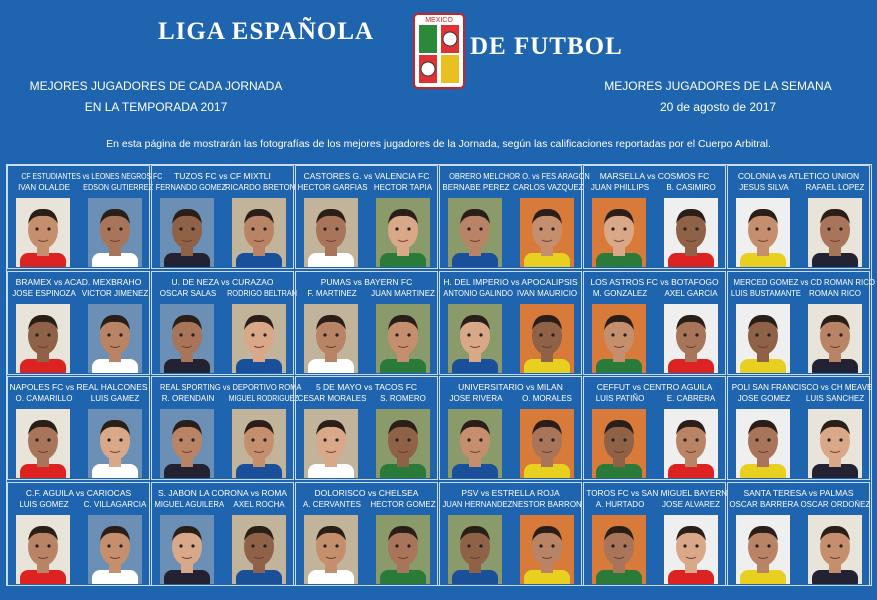 This screenshot has width=877, height=600. Describe the element at coordinates (835, 293) in the screenshot. I see `player-name: ROMAN RICO` at that location.